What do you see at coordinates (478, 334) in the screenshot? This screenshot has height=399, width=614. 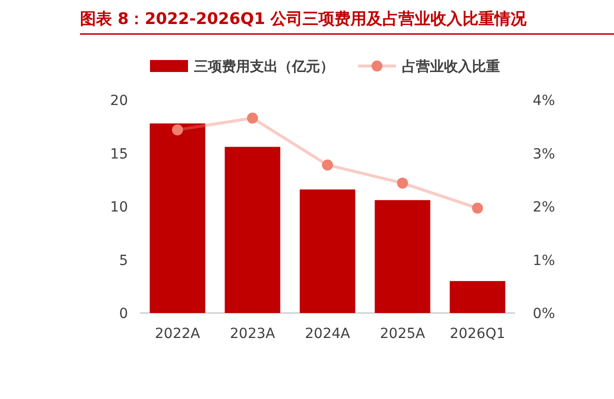 I see `x-tick-label: 2026Q1` at bounding box center [478, 334].